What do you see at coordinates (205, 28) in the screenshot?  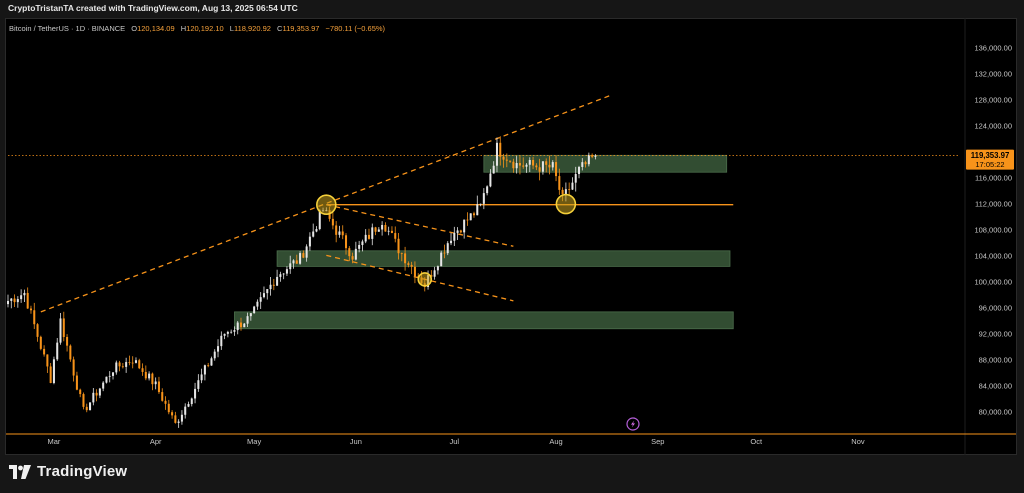 I see `high-value: 120,192.10` at bounding box center [205, 28].